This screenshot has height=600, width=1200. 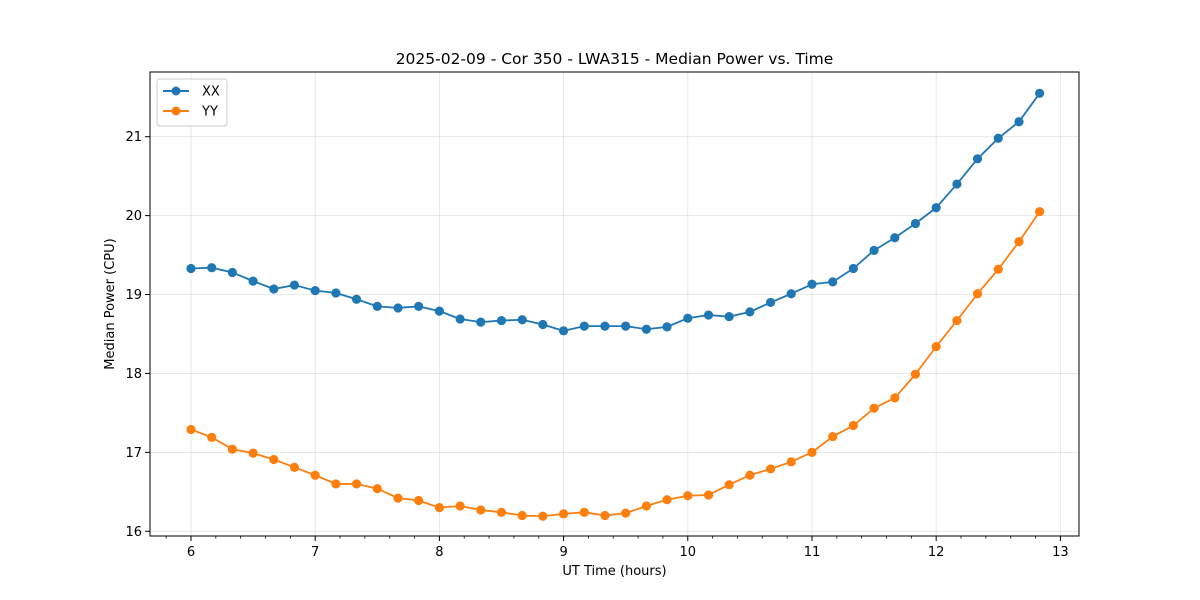 What do you see at coordinates (133, 532) in the screenshot?
I see `y-tick-label: 16` at bounding box center [133, 532].